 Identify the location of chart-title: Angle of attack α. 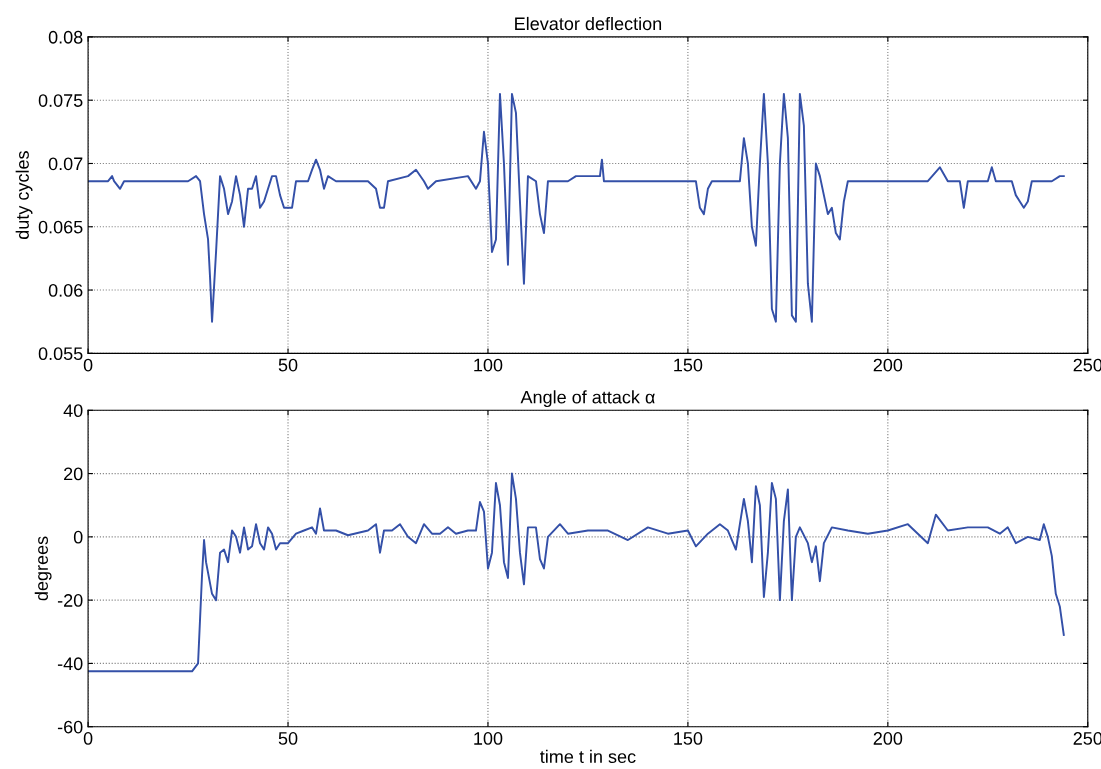
(587, 399).